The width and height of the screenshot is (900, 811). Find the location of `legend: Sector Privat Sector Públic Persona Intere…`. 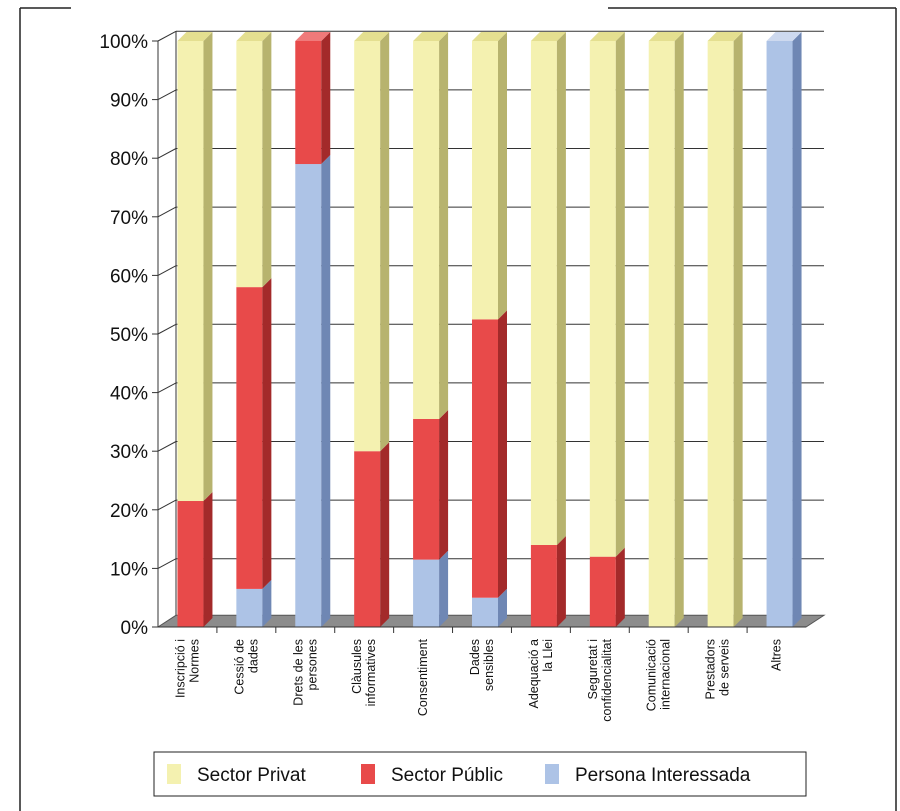

legend: Sector Privat Sector Públic Persona Intere… is located at coordinates (480, 774).